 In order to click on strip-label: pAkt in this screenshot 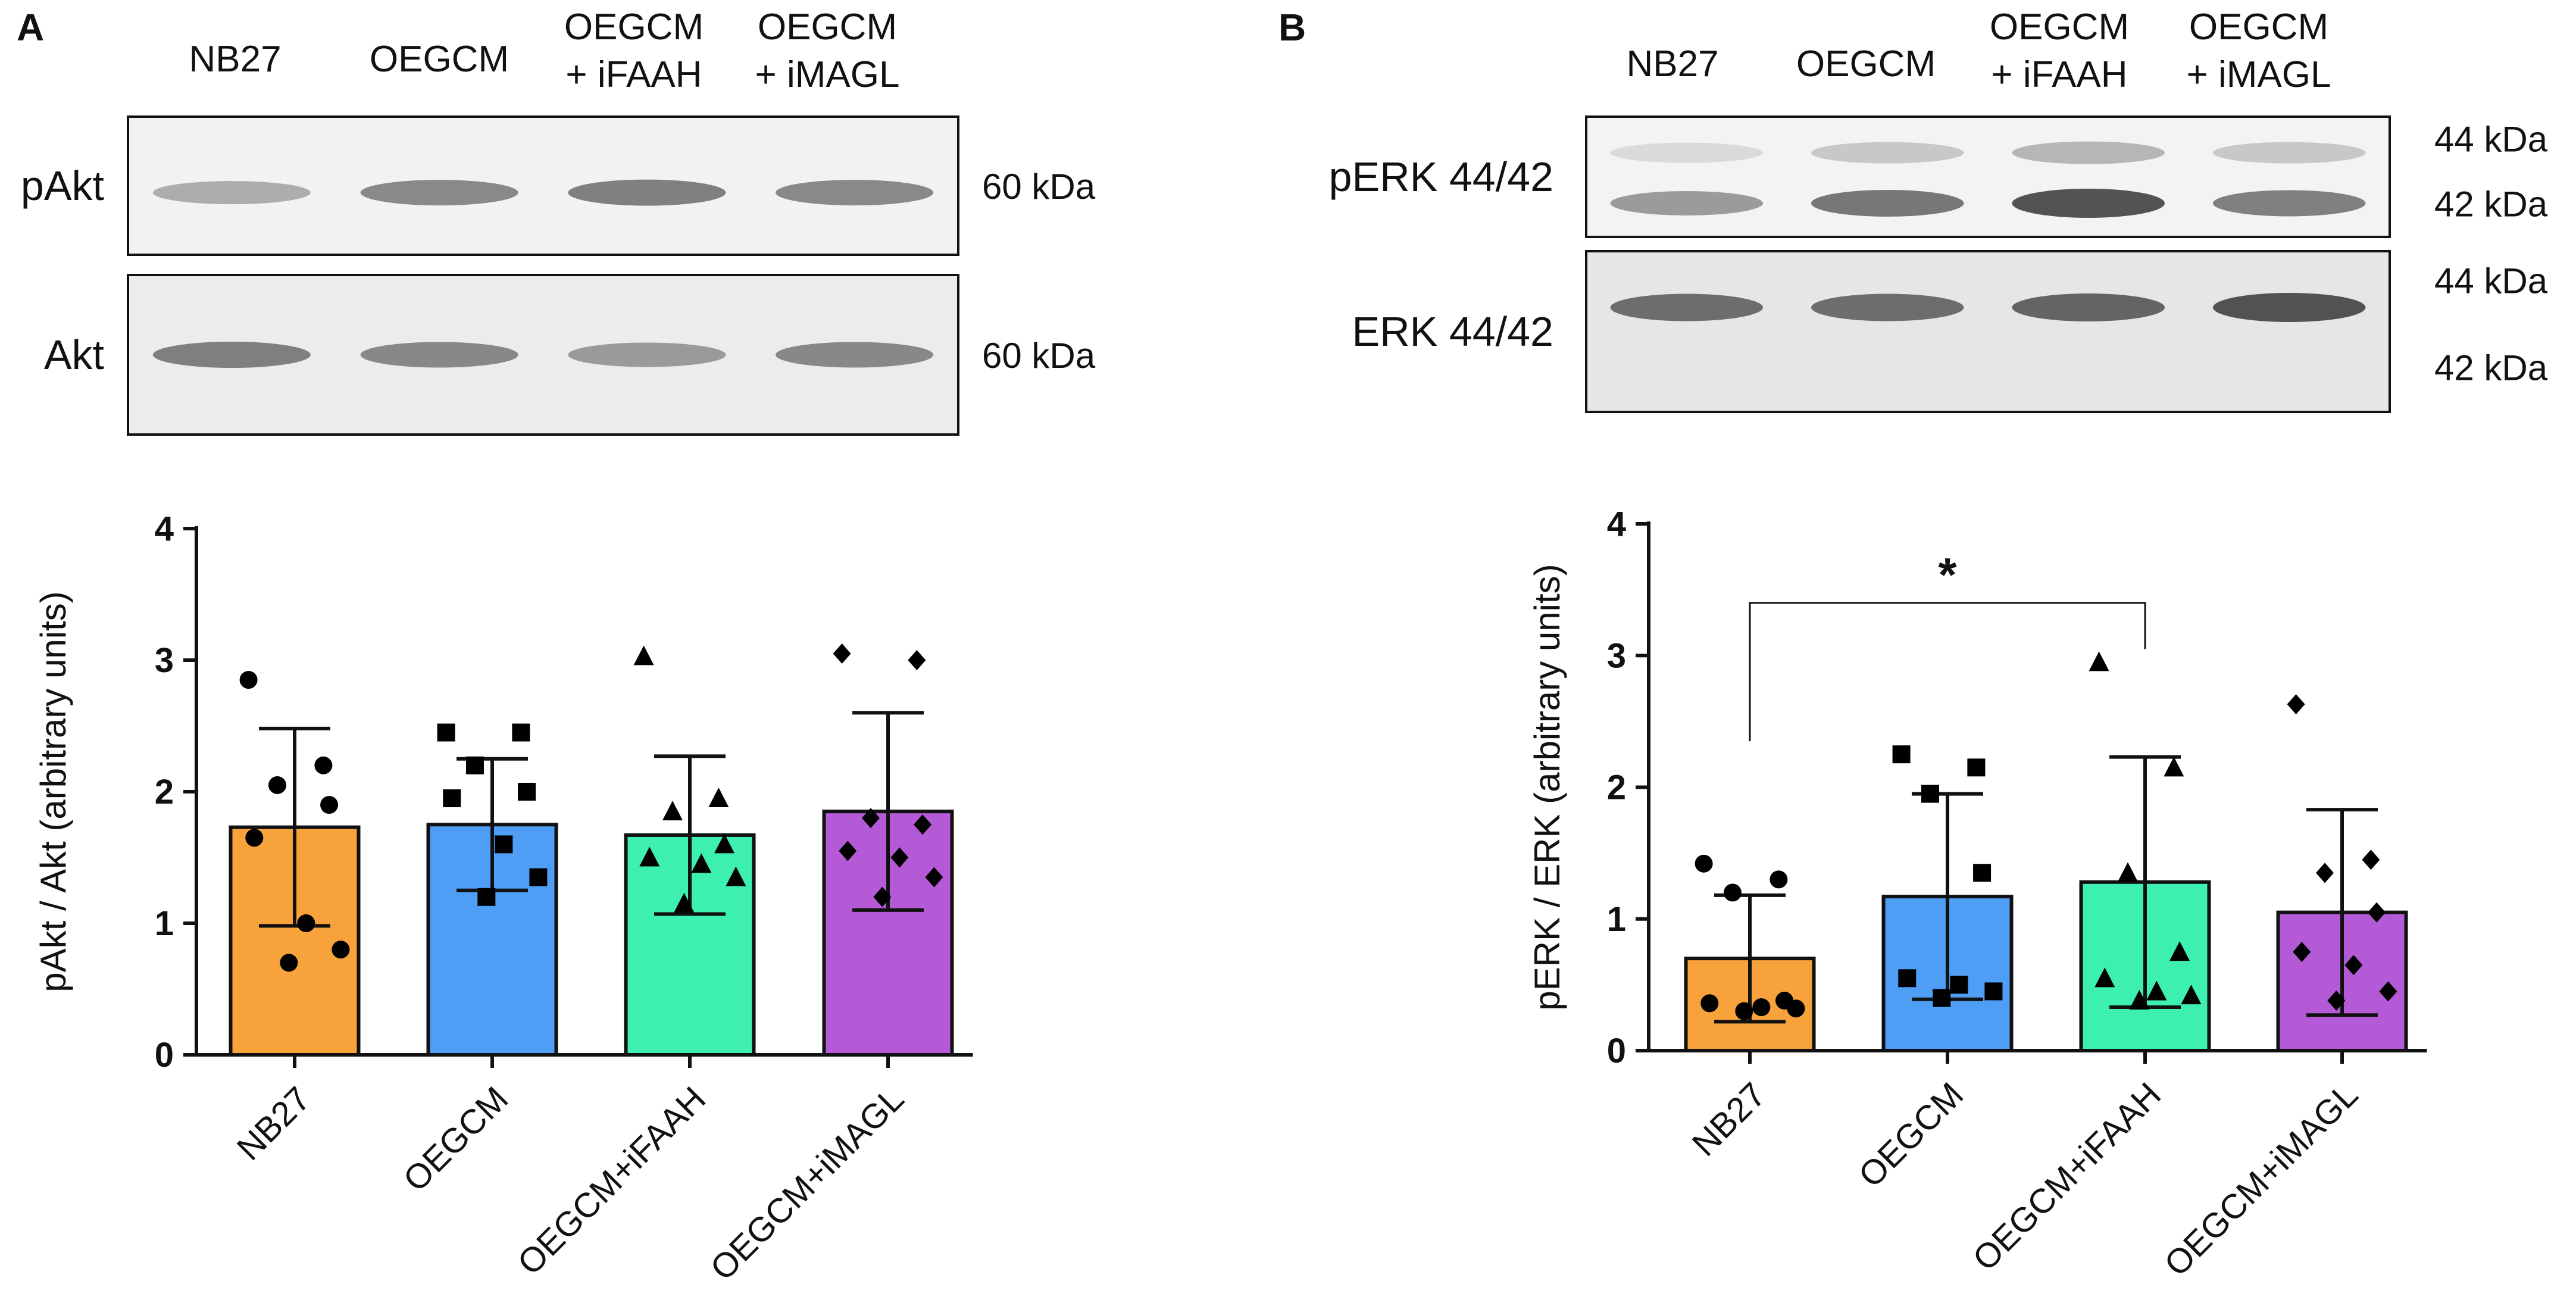, I will do `click(62, 186)`.